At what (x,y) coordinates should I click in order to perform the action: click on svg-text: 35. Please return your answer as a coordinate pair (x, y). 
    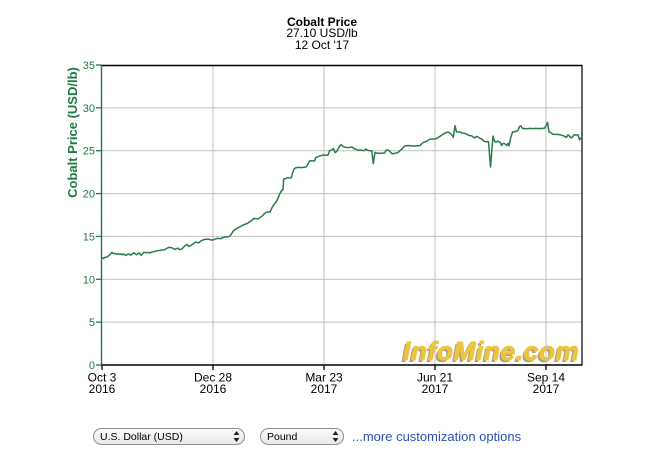
    Looking at the image, I should click on (89, 66).